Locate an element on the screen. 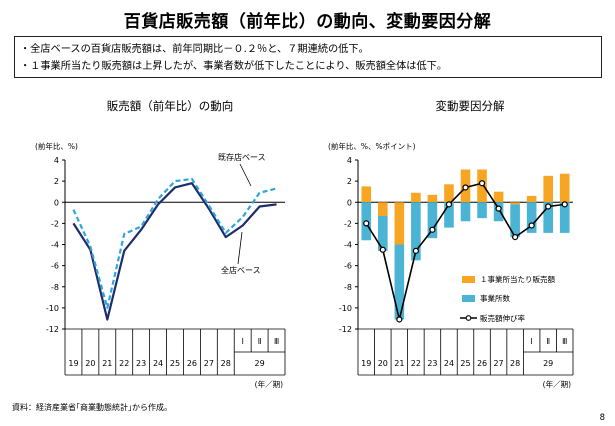 This screenshot has width=615, height=426. right-x-tick-label: 21 is located at coordinates (399, 363).